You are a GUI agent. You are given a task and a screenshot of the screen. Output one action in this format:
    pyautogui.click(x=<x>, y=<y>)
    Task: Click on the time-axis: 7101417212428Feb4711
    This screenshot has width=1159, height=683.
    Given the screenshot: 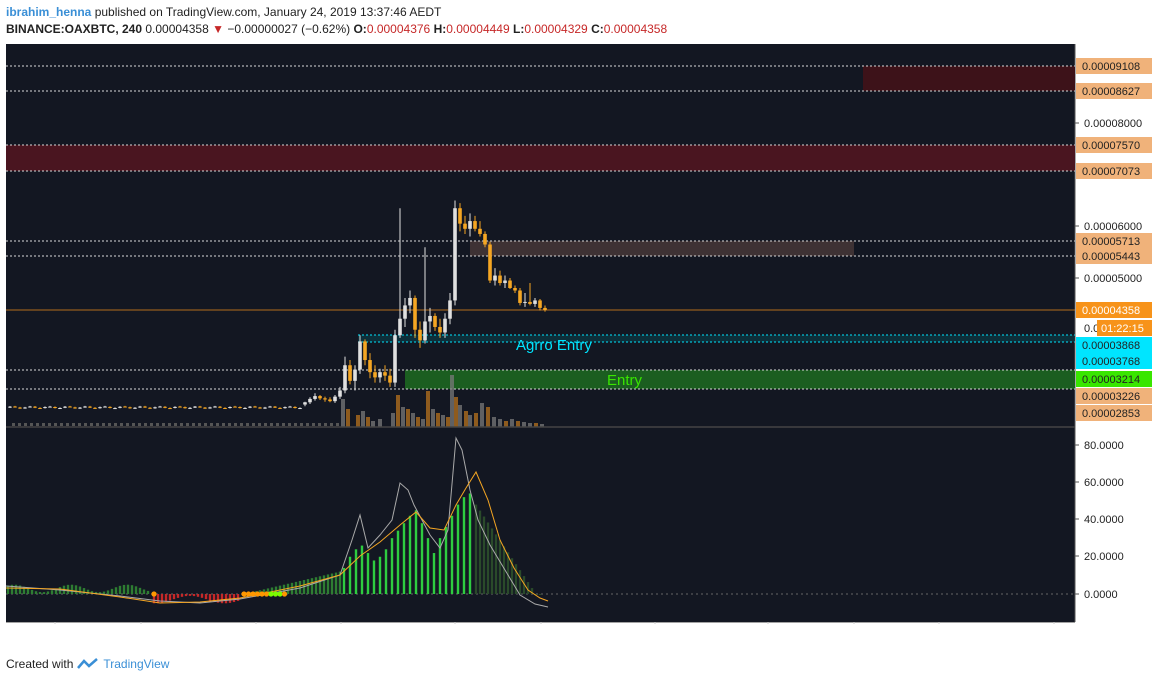 What is the action you would take?
    pyautogui.click(x=540, y=623)
    